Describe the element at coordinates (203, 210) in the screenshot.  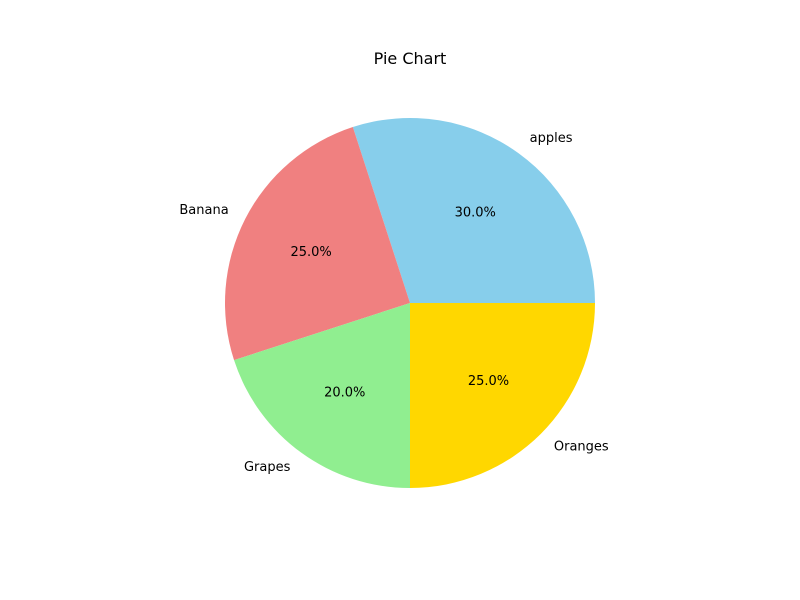
I see `slice-label-banana: Banana` at that location.